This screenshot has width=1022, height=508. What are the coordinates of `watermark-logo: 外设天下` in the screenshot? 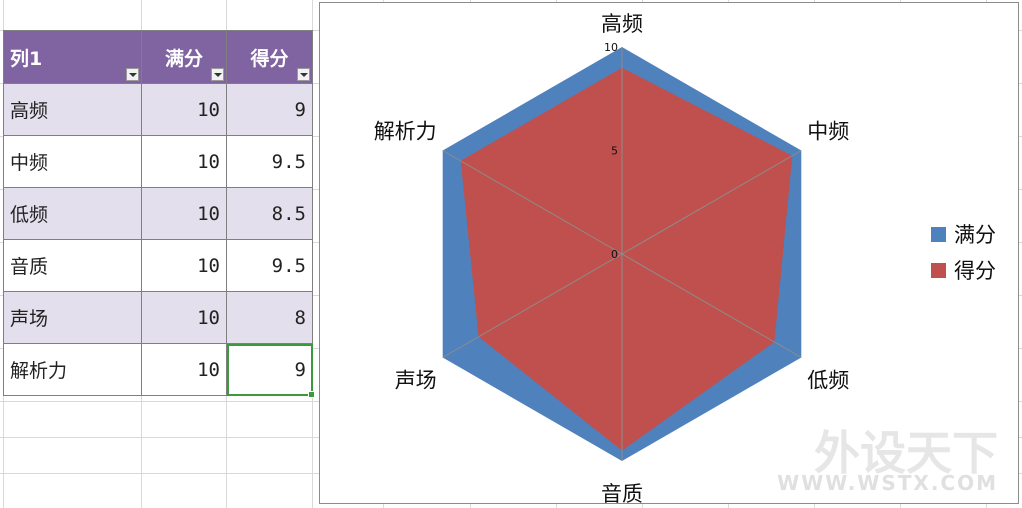 It's located at (906, 453).